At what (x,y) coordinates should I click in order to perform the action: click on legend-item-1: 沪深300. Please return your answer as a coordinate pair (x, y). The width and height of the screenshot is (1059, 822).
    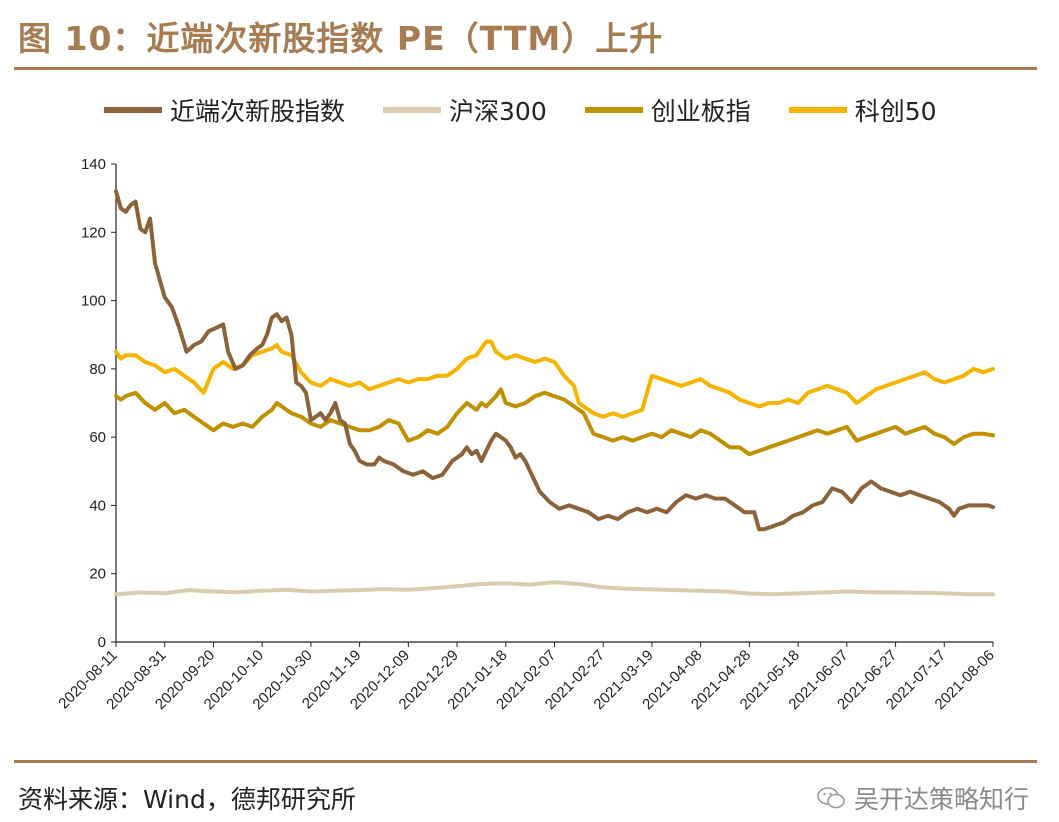
    Looking at the image, I should click on (465, 110).